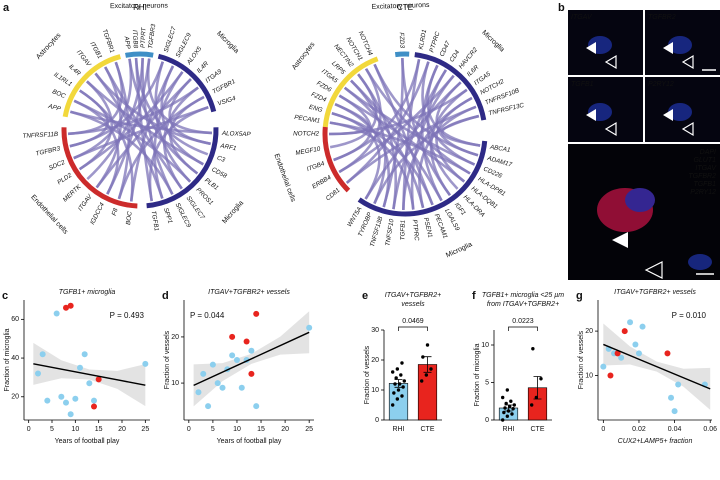 The width and height of the screenshot is (720, 480). Describe the element at coordinates (428, 429) in the screenshot. I see `x-tick-label: CTE` at that location.